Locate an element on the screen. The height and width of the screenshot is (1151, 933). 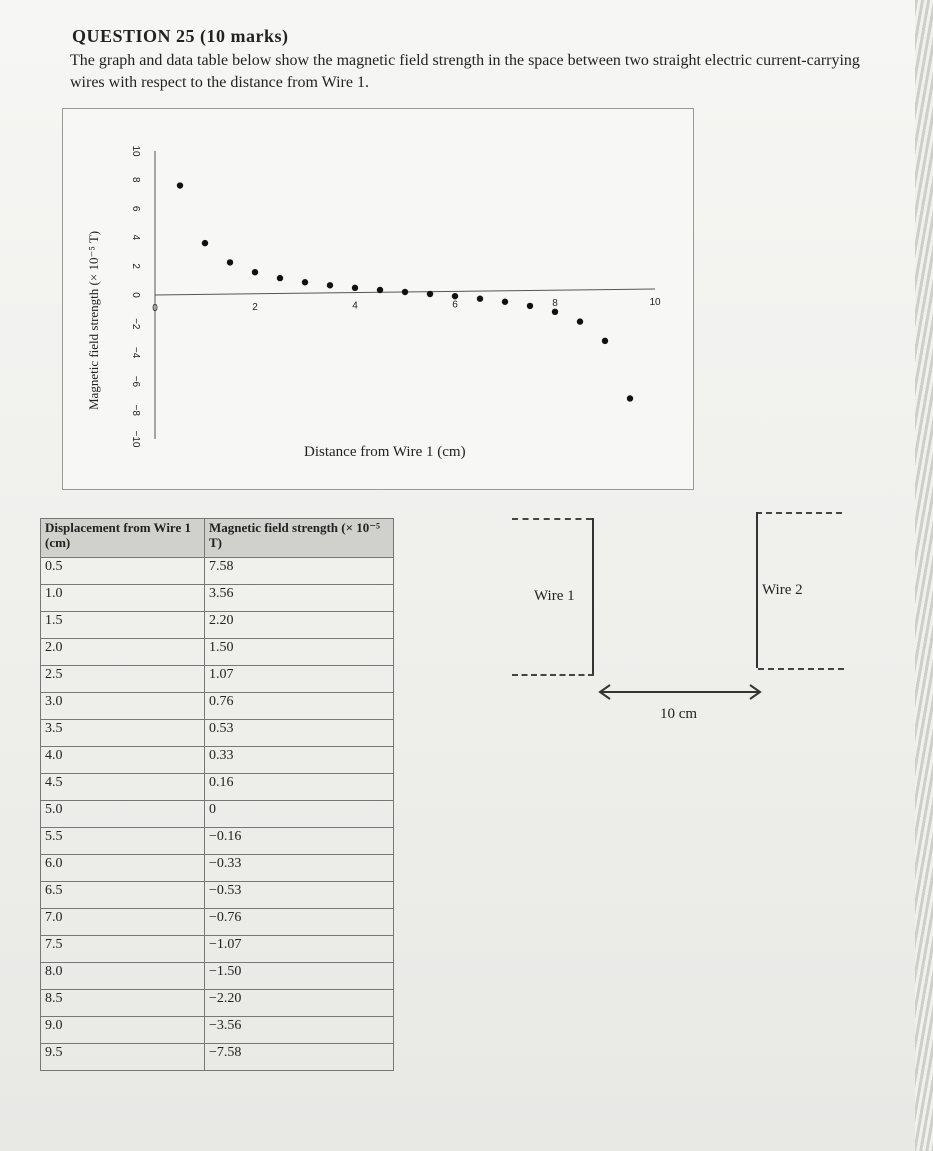
wire2-dash-top is located at coordinates (799, 513).